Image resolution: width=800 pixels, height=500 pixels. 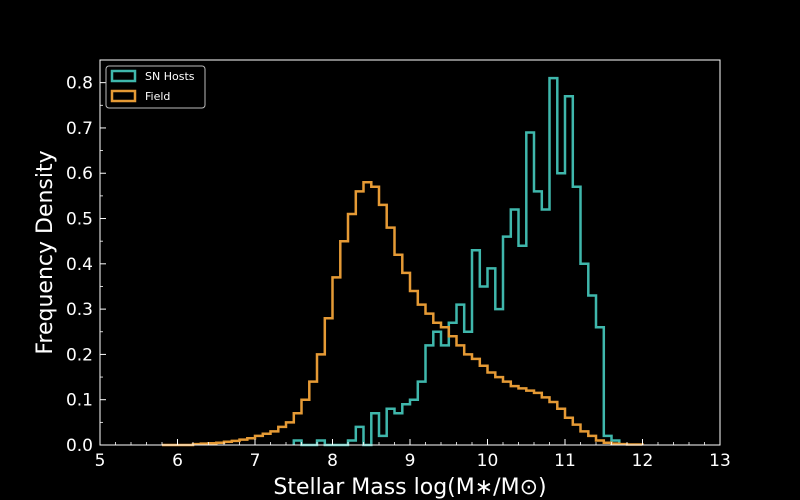 What do you see at coordinates (410, 461) in the screenshot?
I see `x-tick-label: 9` at bounding box center [410, 461].